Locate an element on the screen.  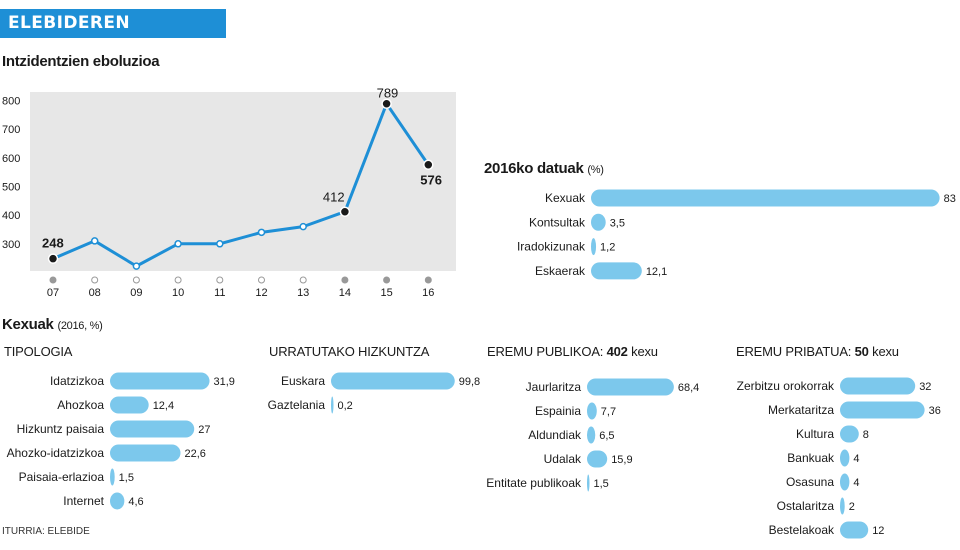
publikoa-suffix: kexu is located at coordinates (644, 351).